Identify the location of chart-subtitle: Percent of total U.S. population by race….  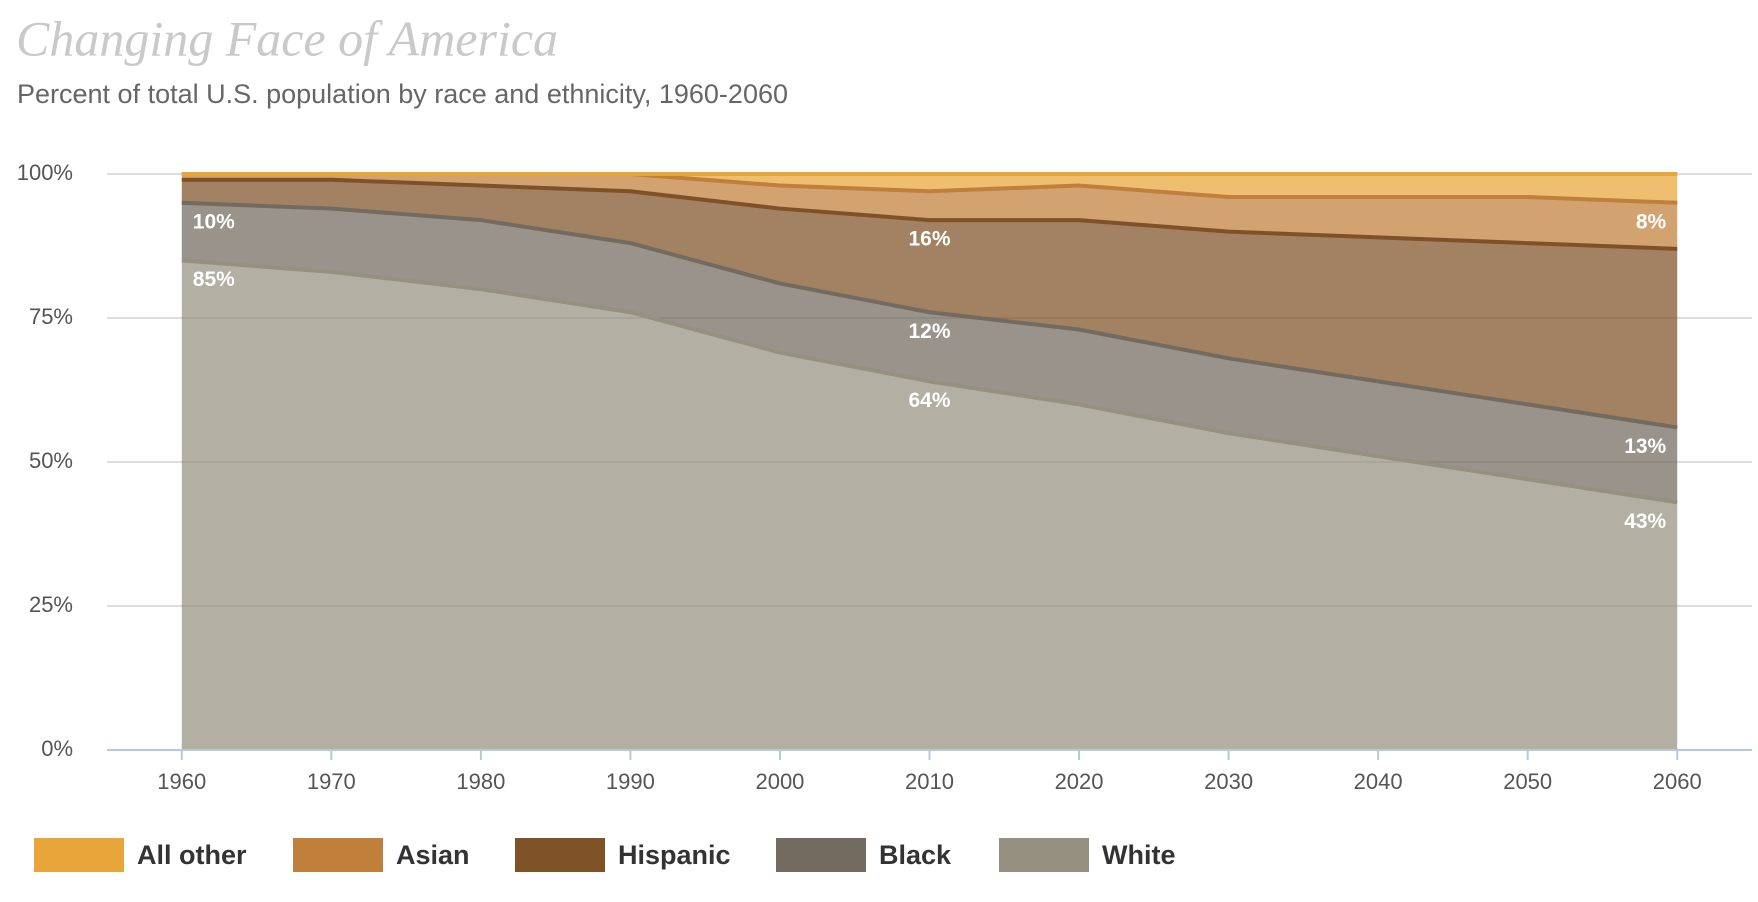
(402, 94).